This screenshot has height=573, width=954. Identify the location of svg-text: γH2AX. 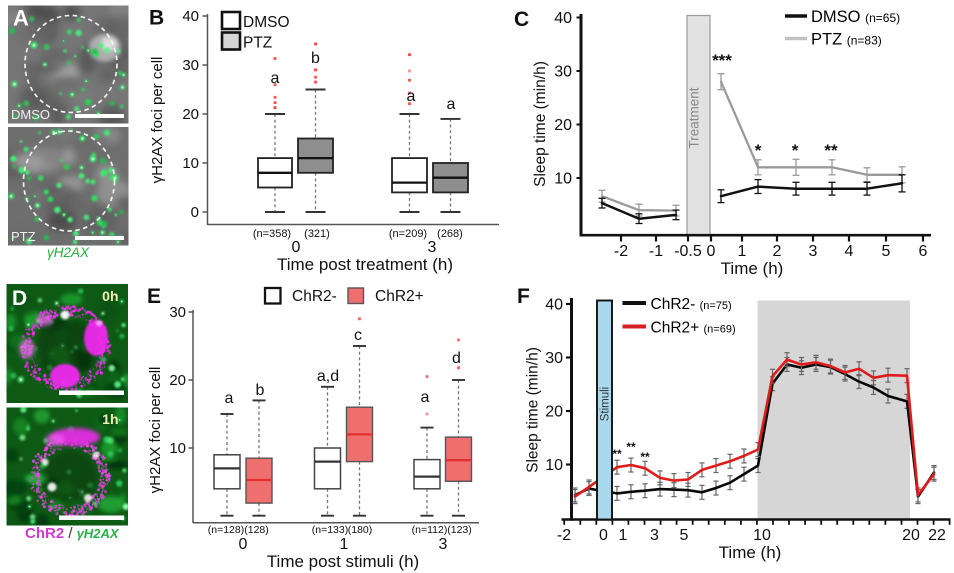
(68, 252).